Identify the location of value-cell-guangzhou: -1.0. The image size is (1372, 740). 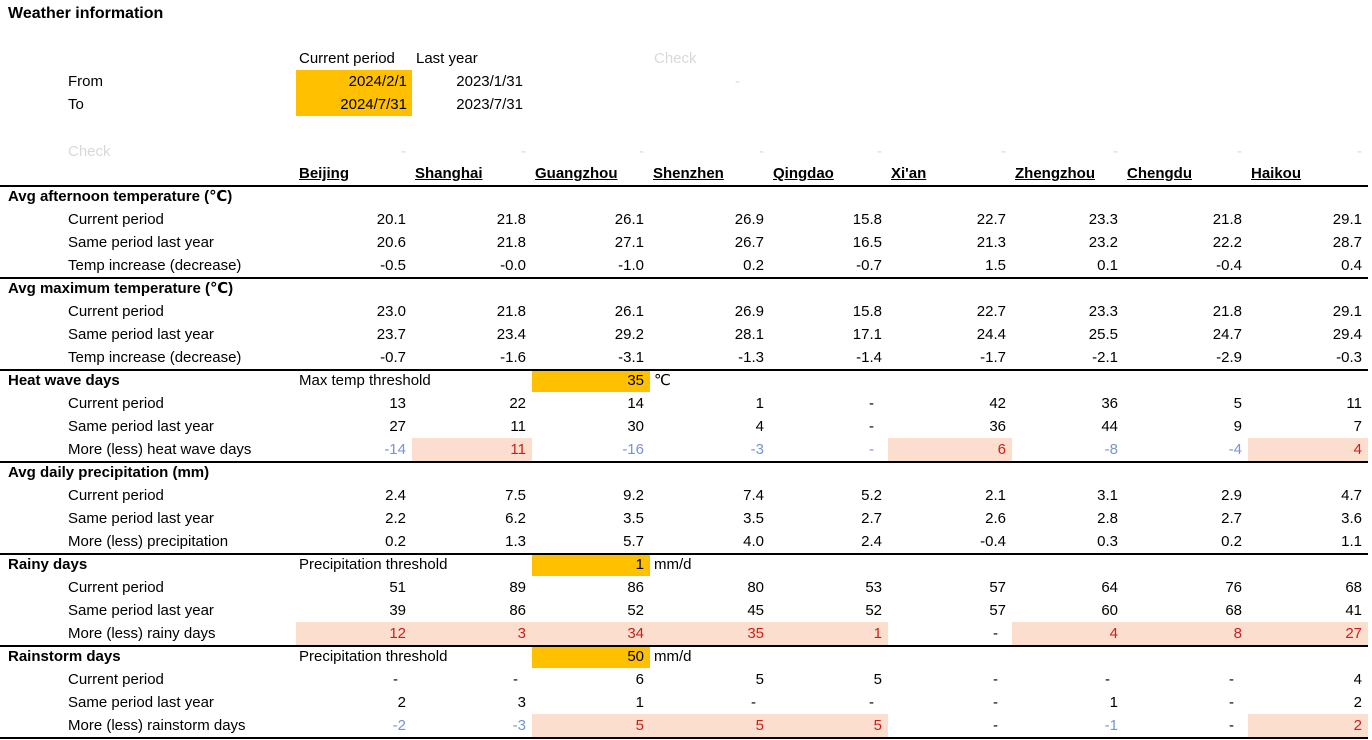
(631, 265).